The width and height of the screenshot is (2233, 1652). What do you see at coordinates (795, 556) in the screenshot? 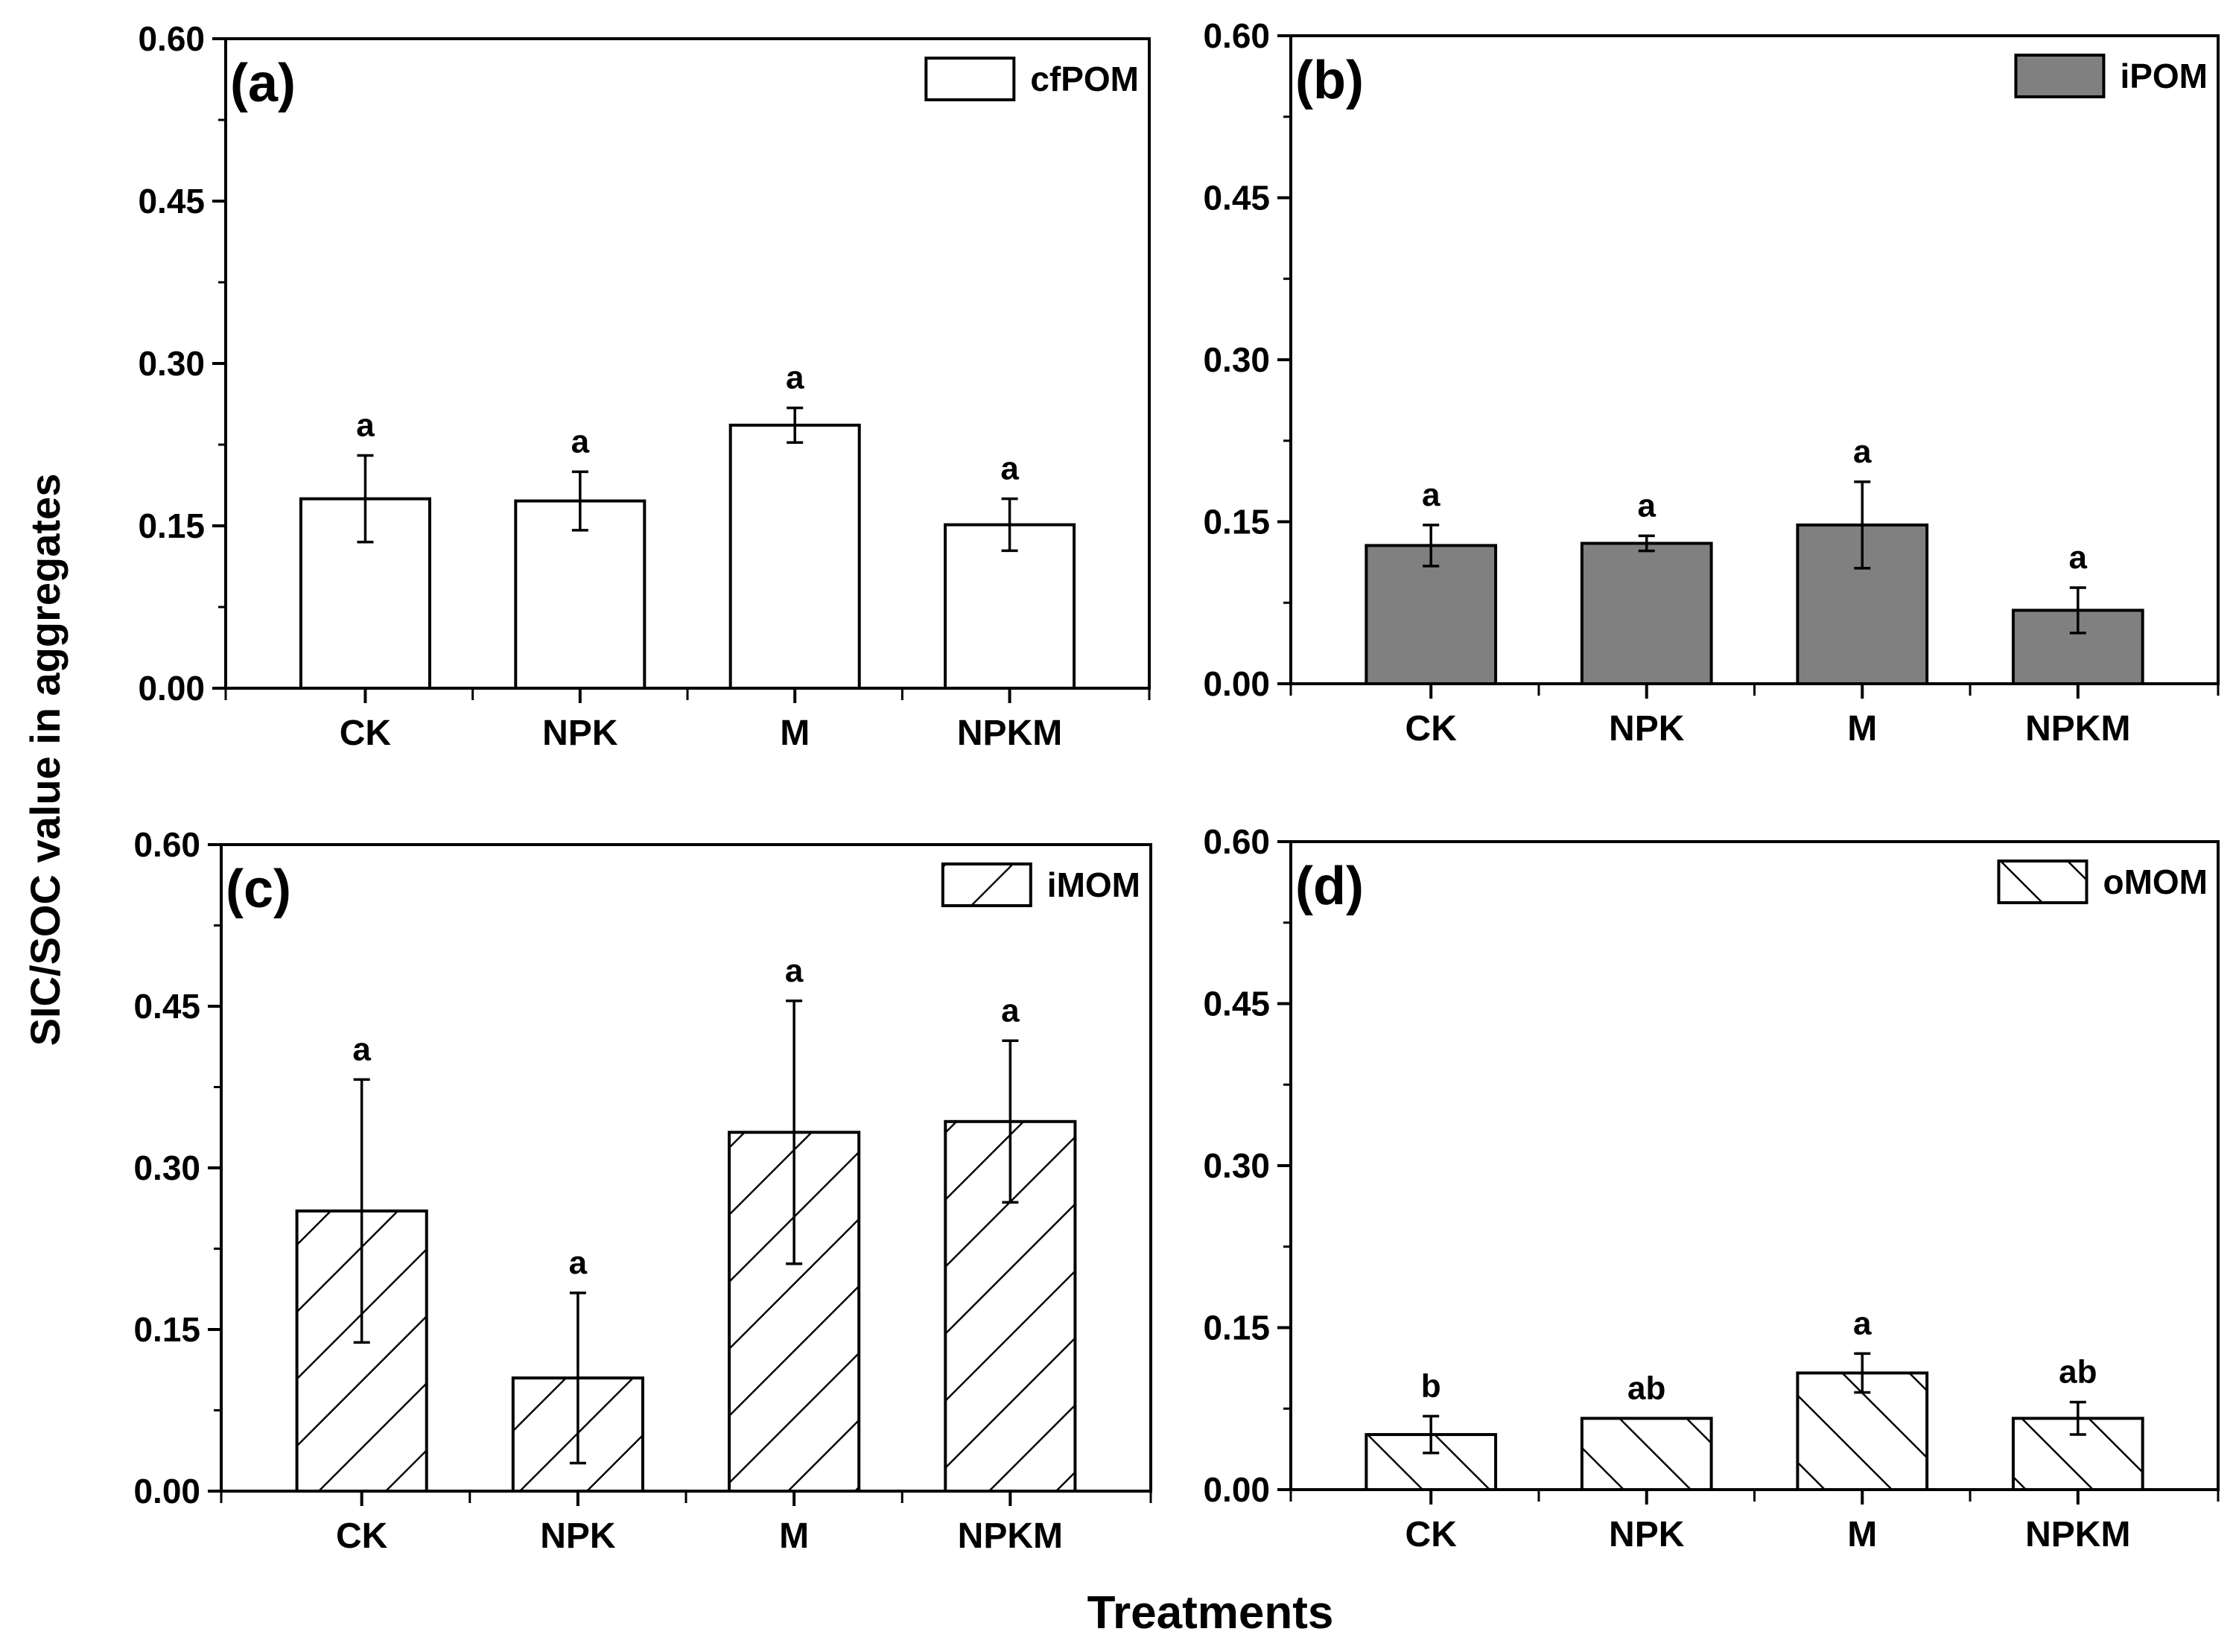
I see `bar-M` at bounding box center [795, 556].